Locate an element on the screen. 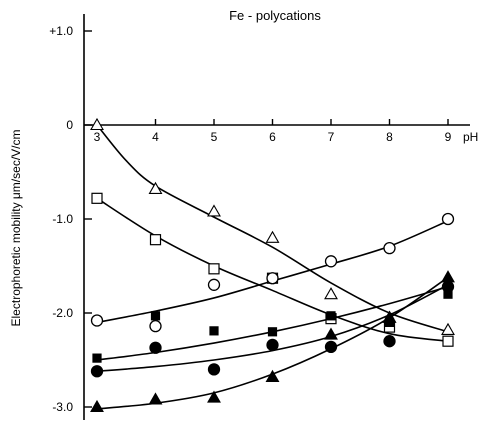 The image size is (491, 427). y-axis-label: Electrophoretic mobility μm/sec/V/cm is located at coordinates (16, 228).